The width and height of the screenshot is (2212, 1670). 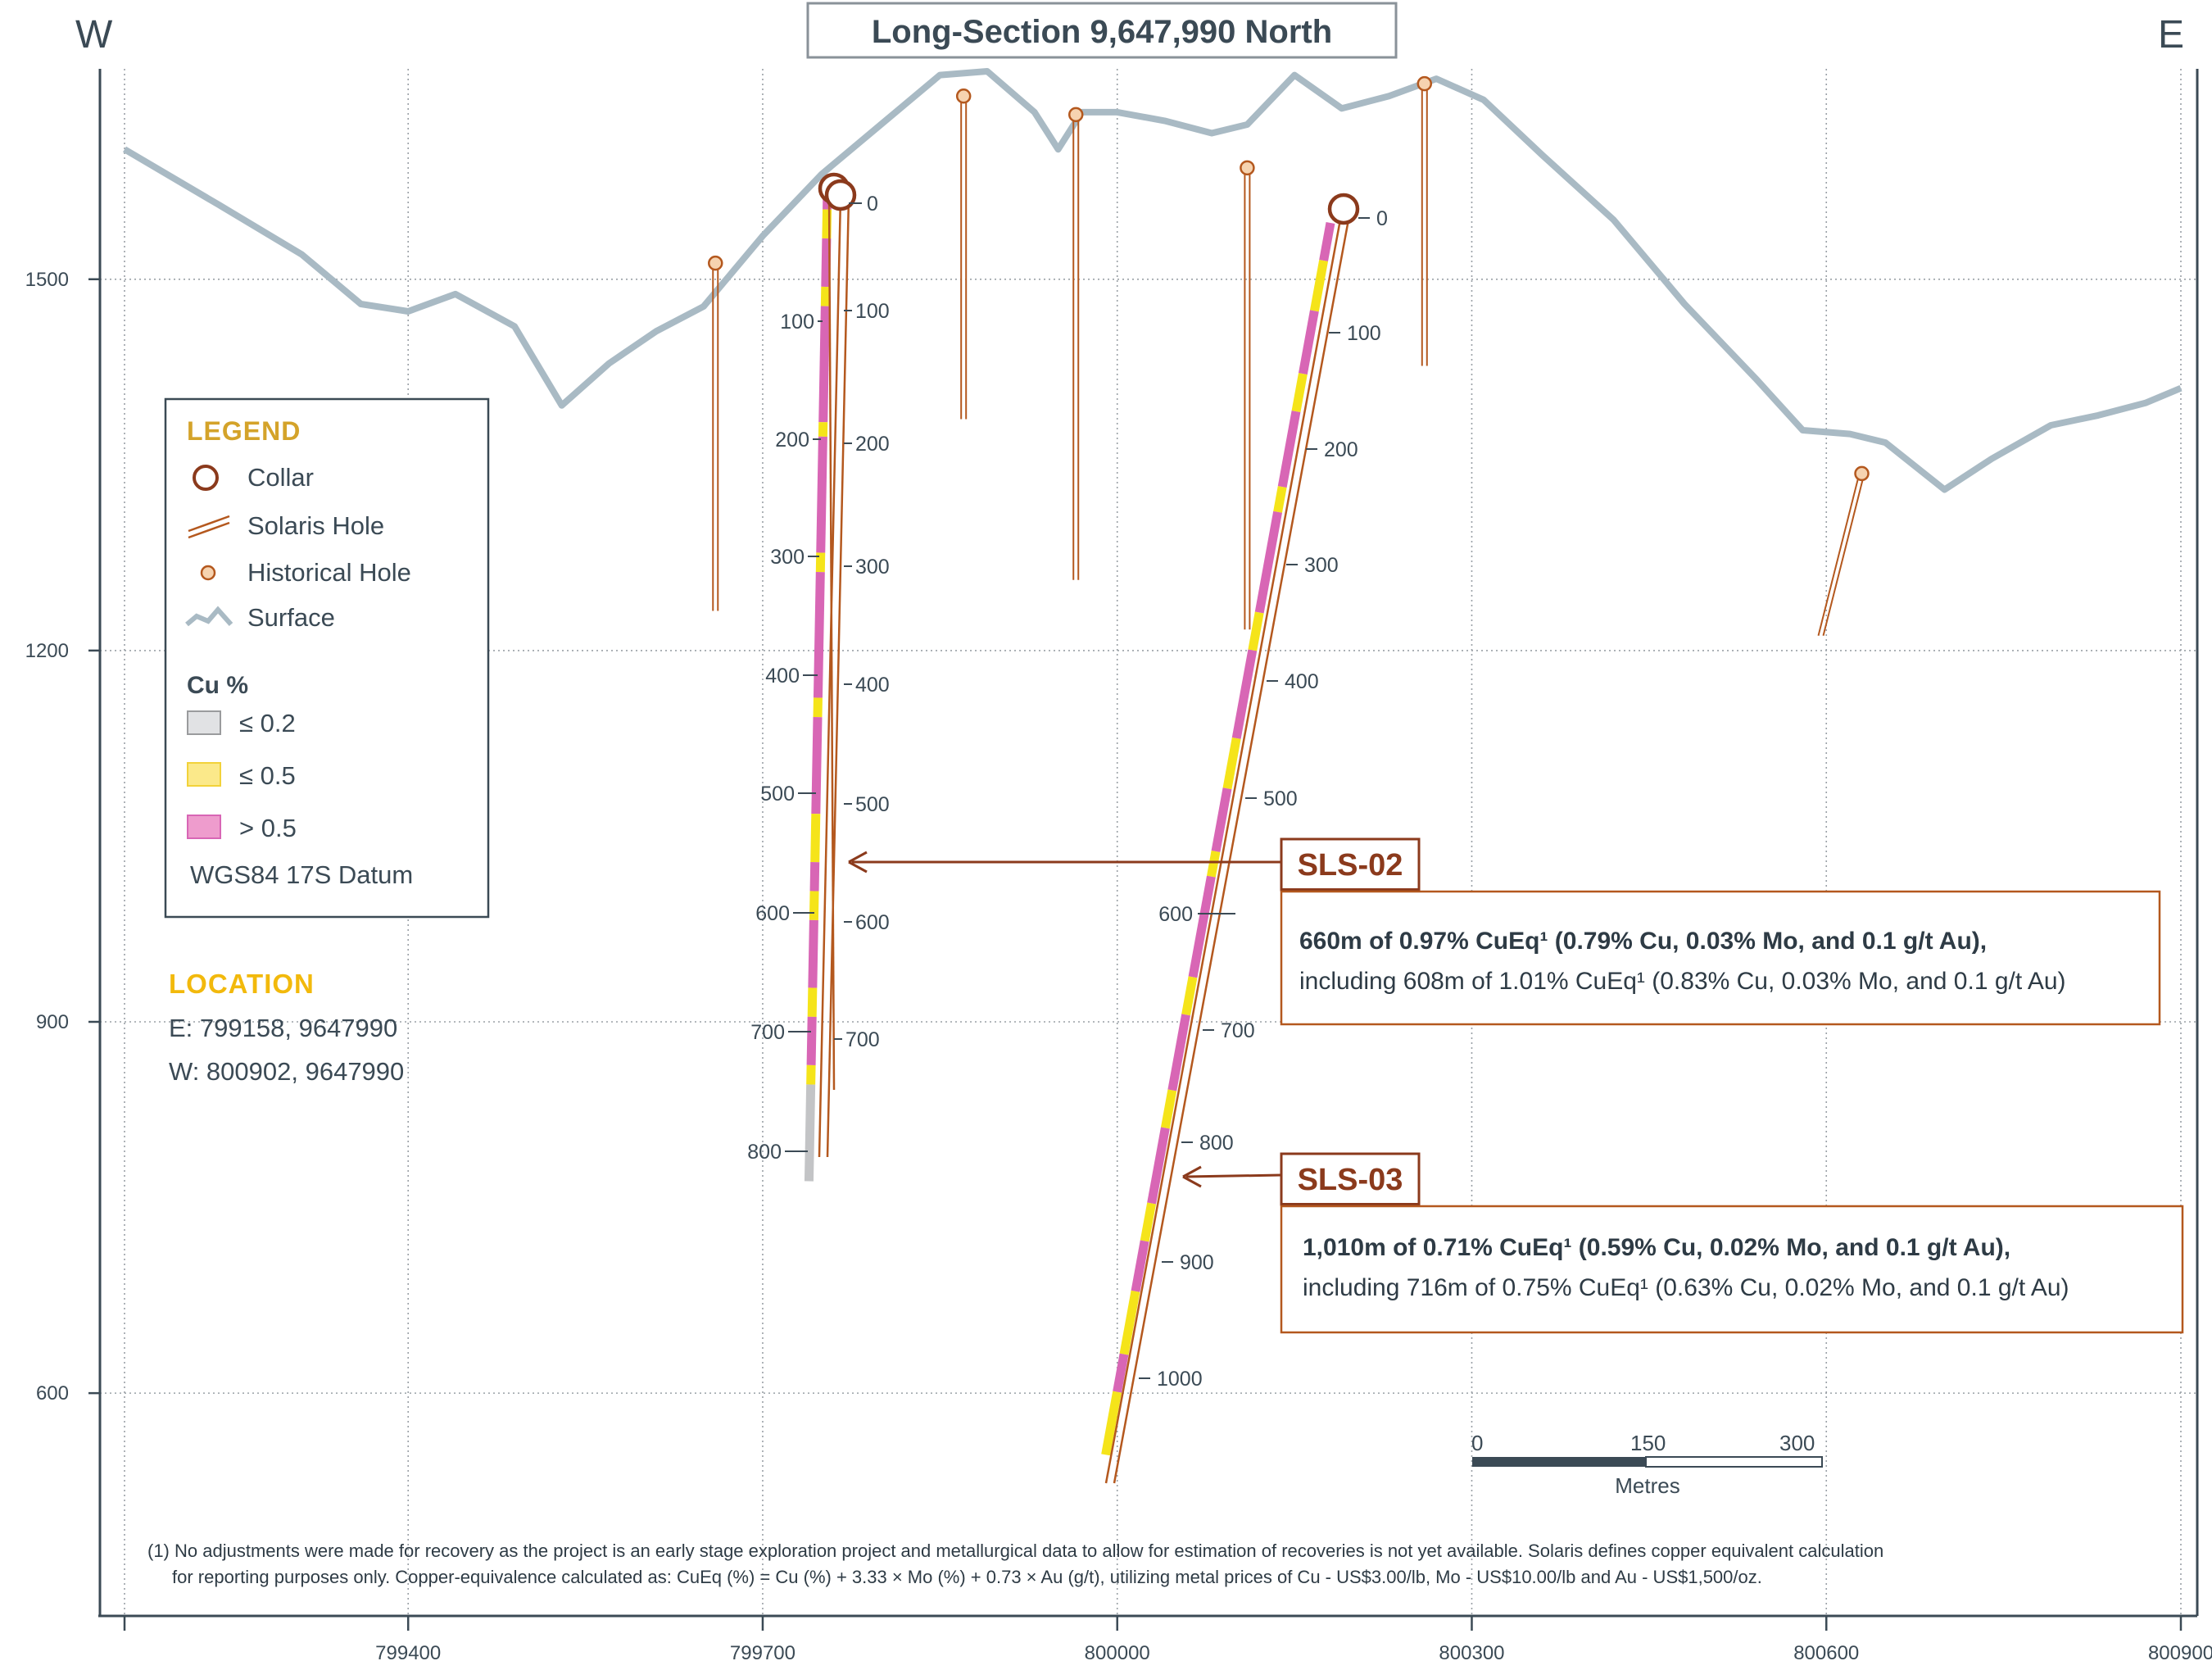 I want to click on grade-swatch-mid, so click(x=204, y=774).